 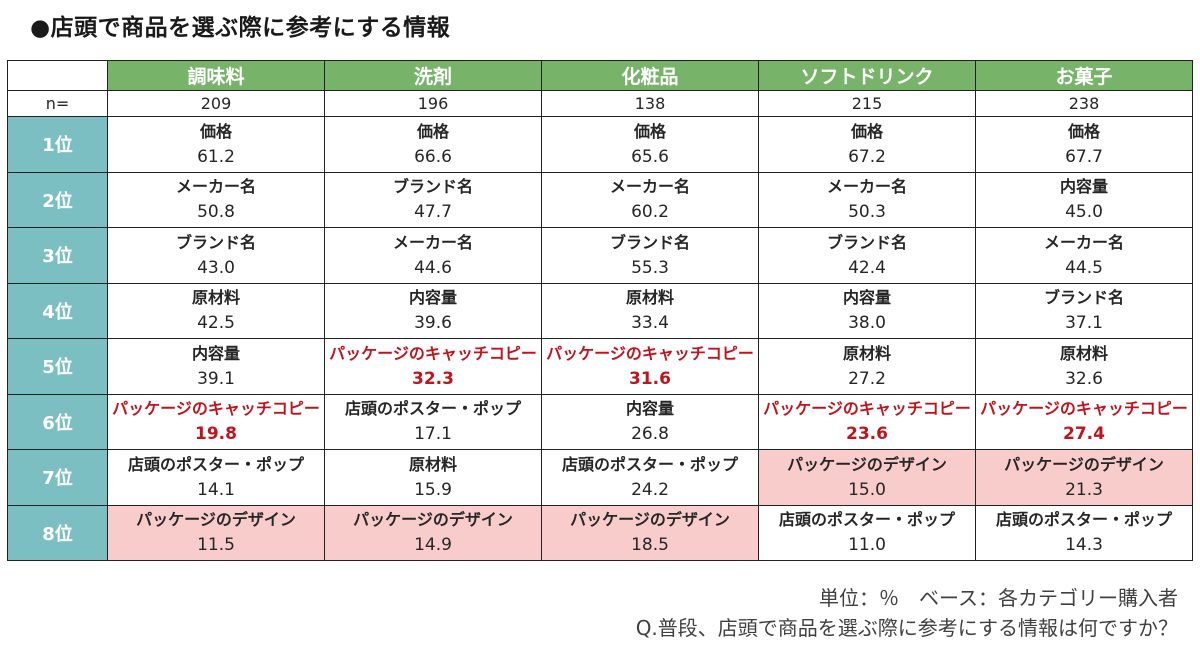 I want to click on rank-label: 8位, so click(x=57, y=532).